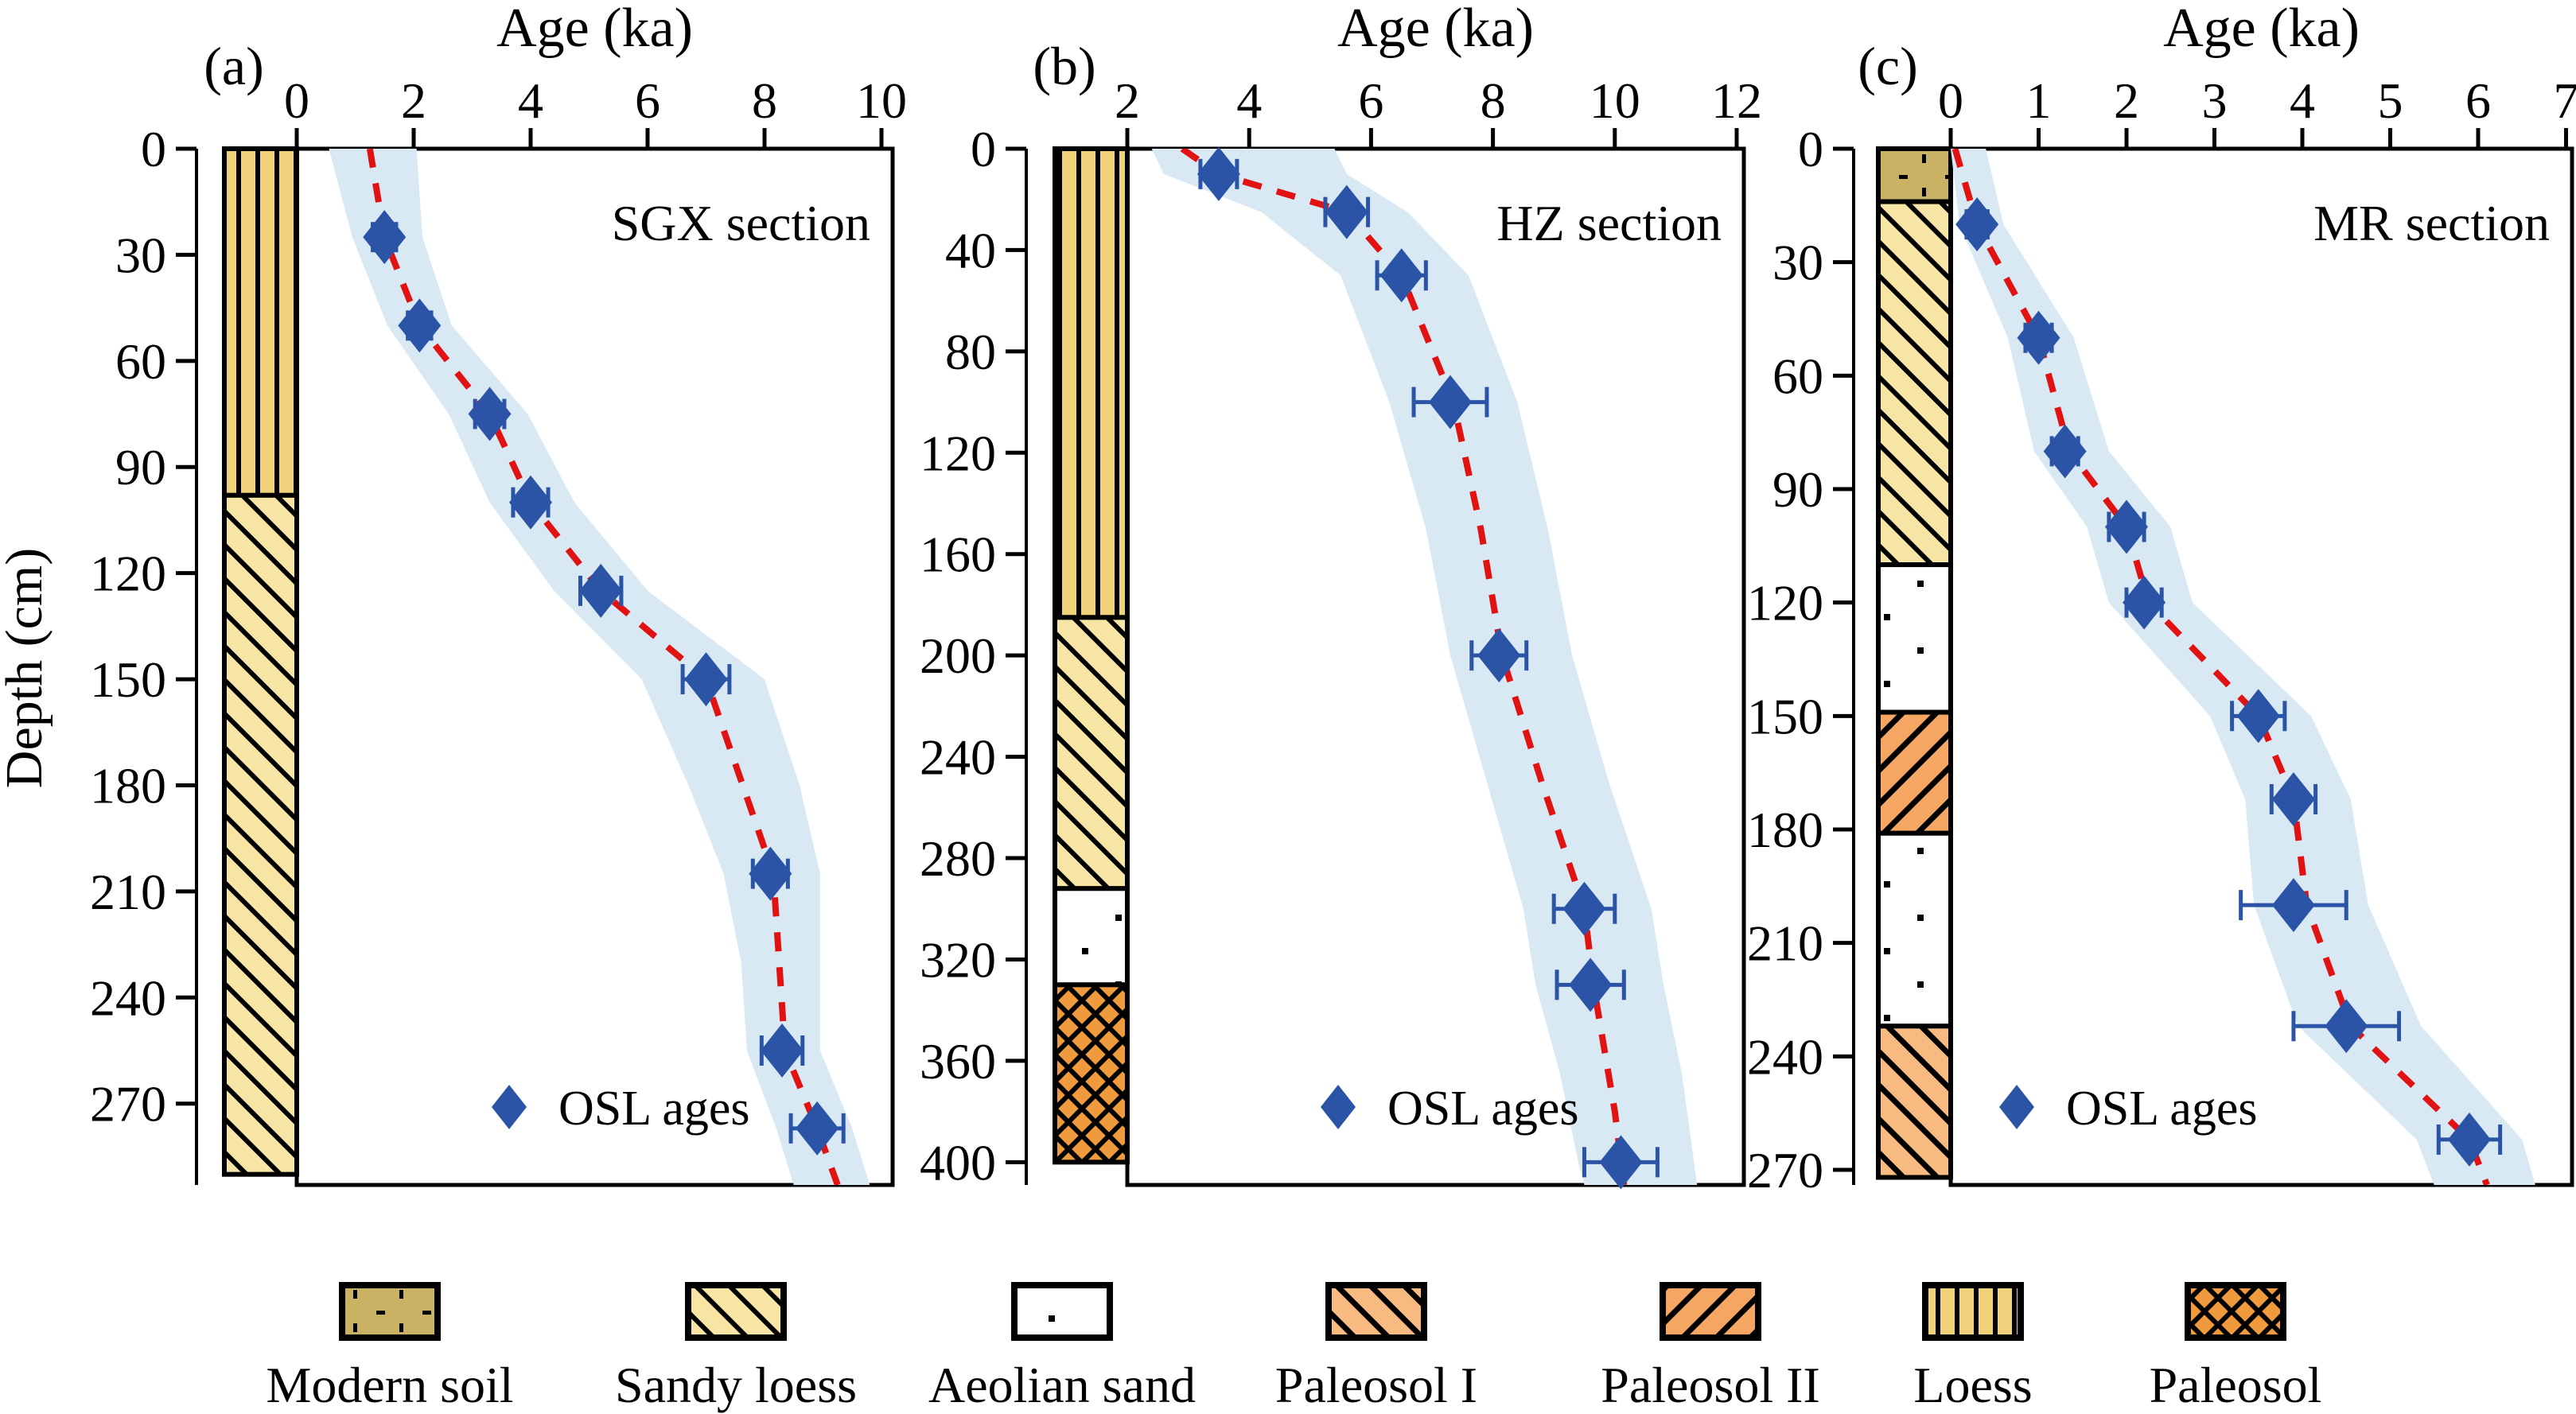  What do you see at coordinates (1092, 1073) in the screenshot?
I see `strat-column-layer-paleosol_cross` at bounding box center [1092, 1073].